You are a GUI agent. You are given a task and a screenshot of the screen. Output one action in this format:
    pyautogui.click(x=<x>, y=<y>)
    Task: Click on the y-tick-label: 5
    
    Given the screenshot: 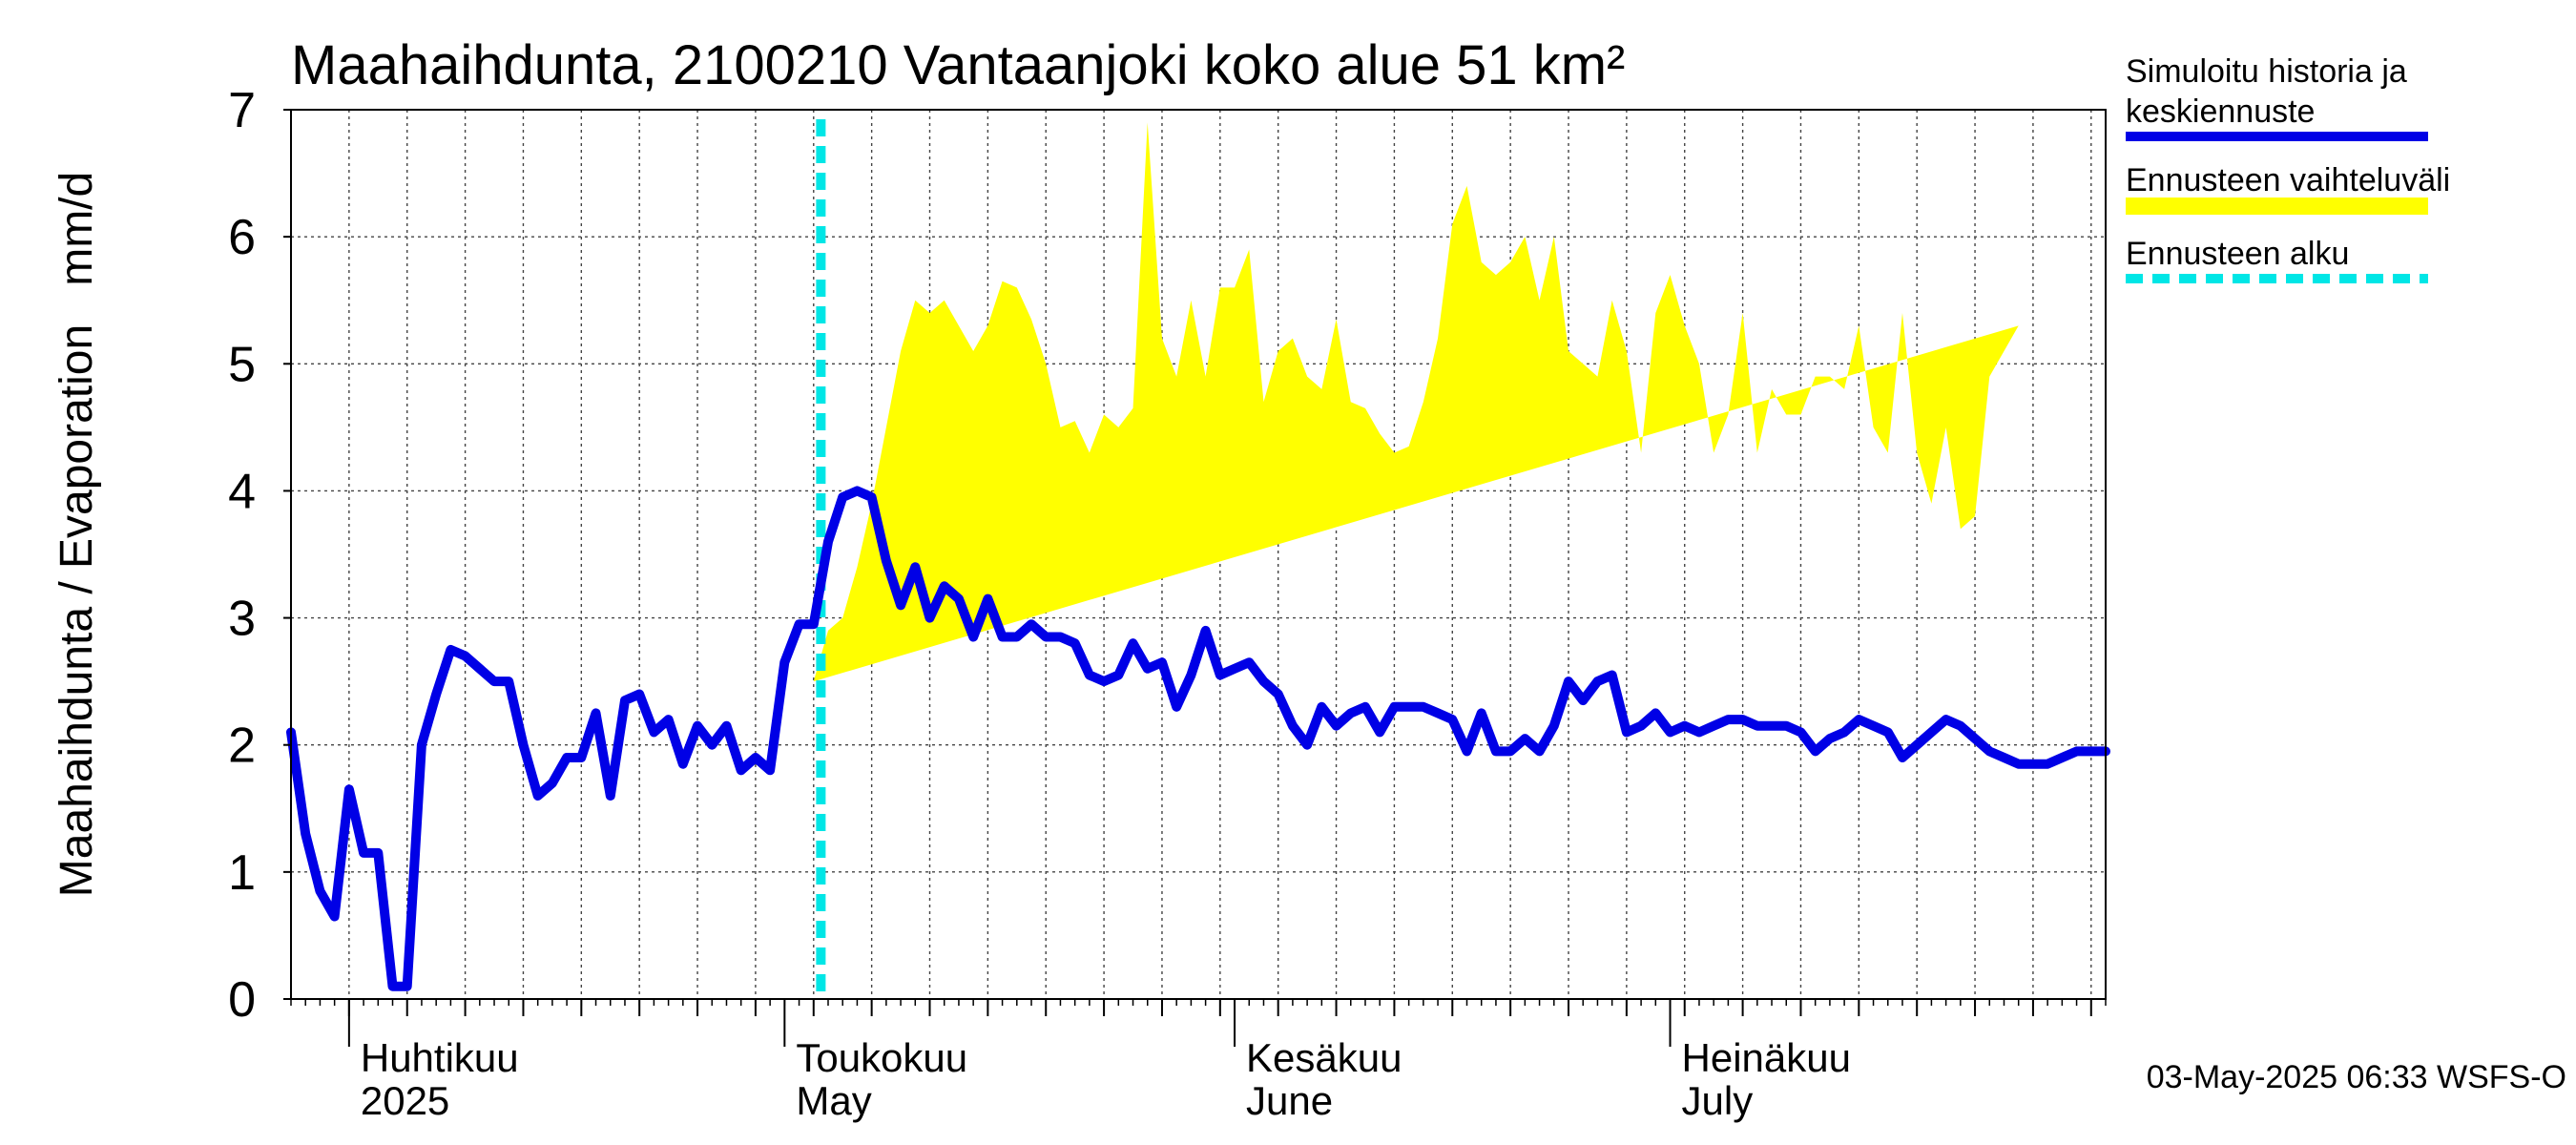 What is the action you would take?
    pyautogui.click(x=242, y=364)
    